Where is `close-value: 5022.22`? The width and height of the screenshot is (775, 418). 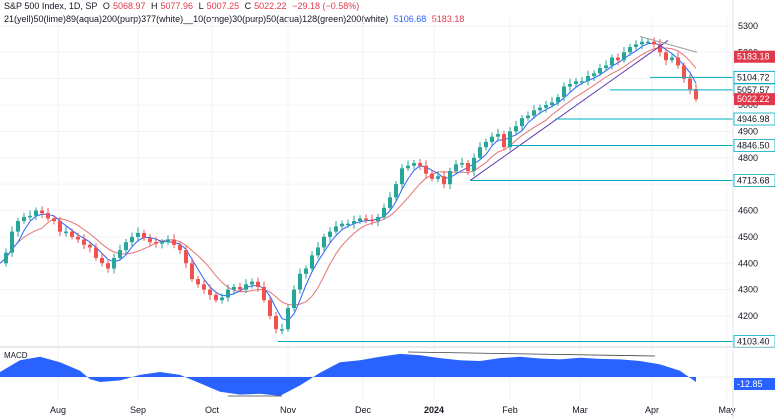 close-value: 5022.22 is located at coordinates (270, 6).